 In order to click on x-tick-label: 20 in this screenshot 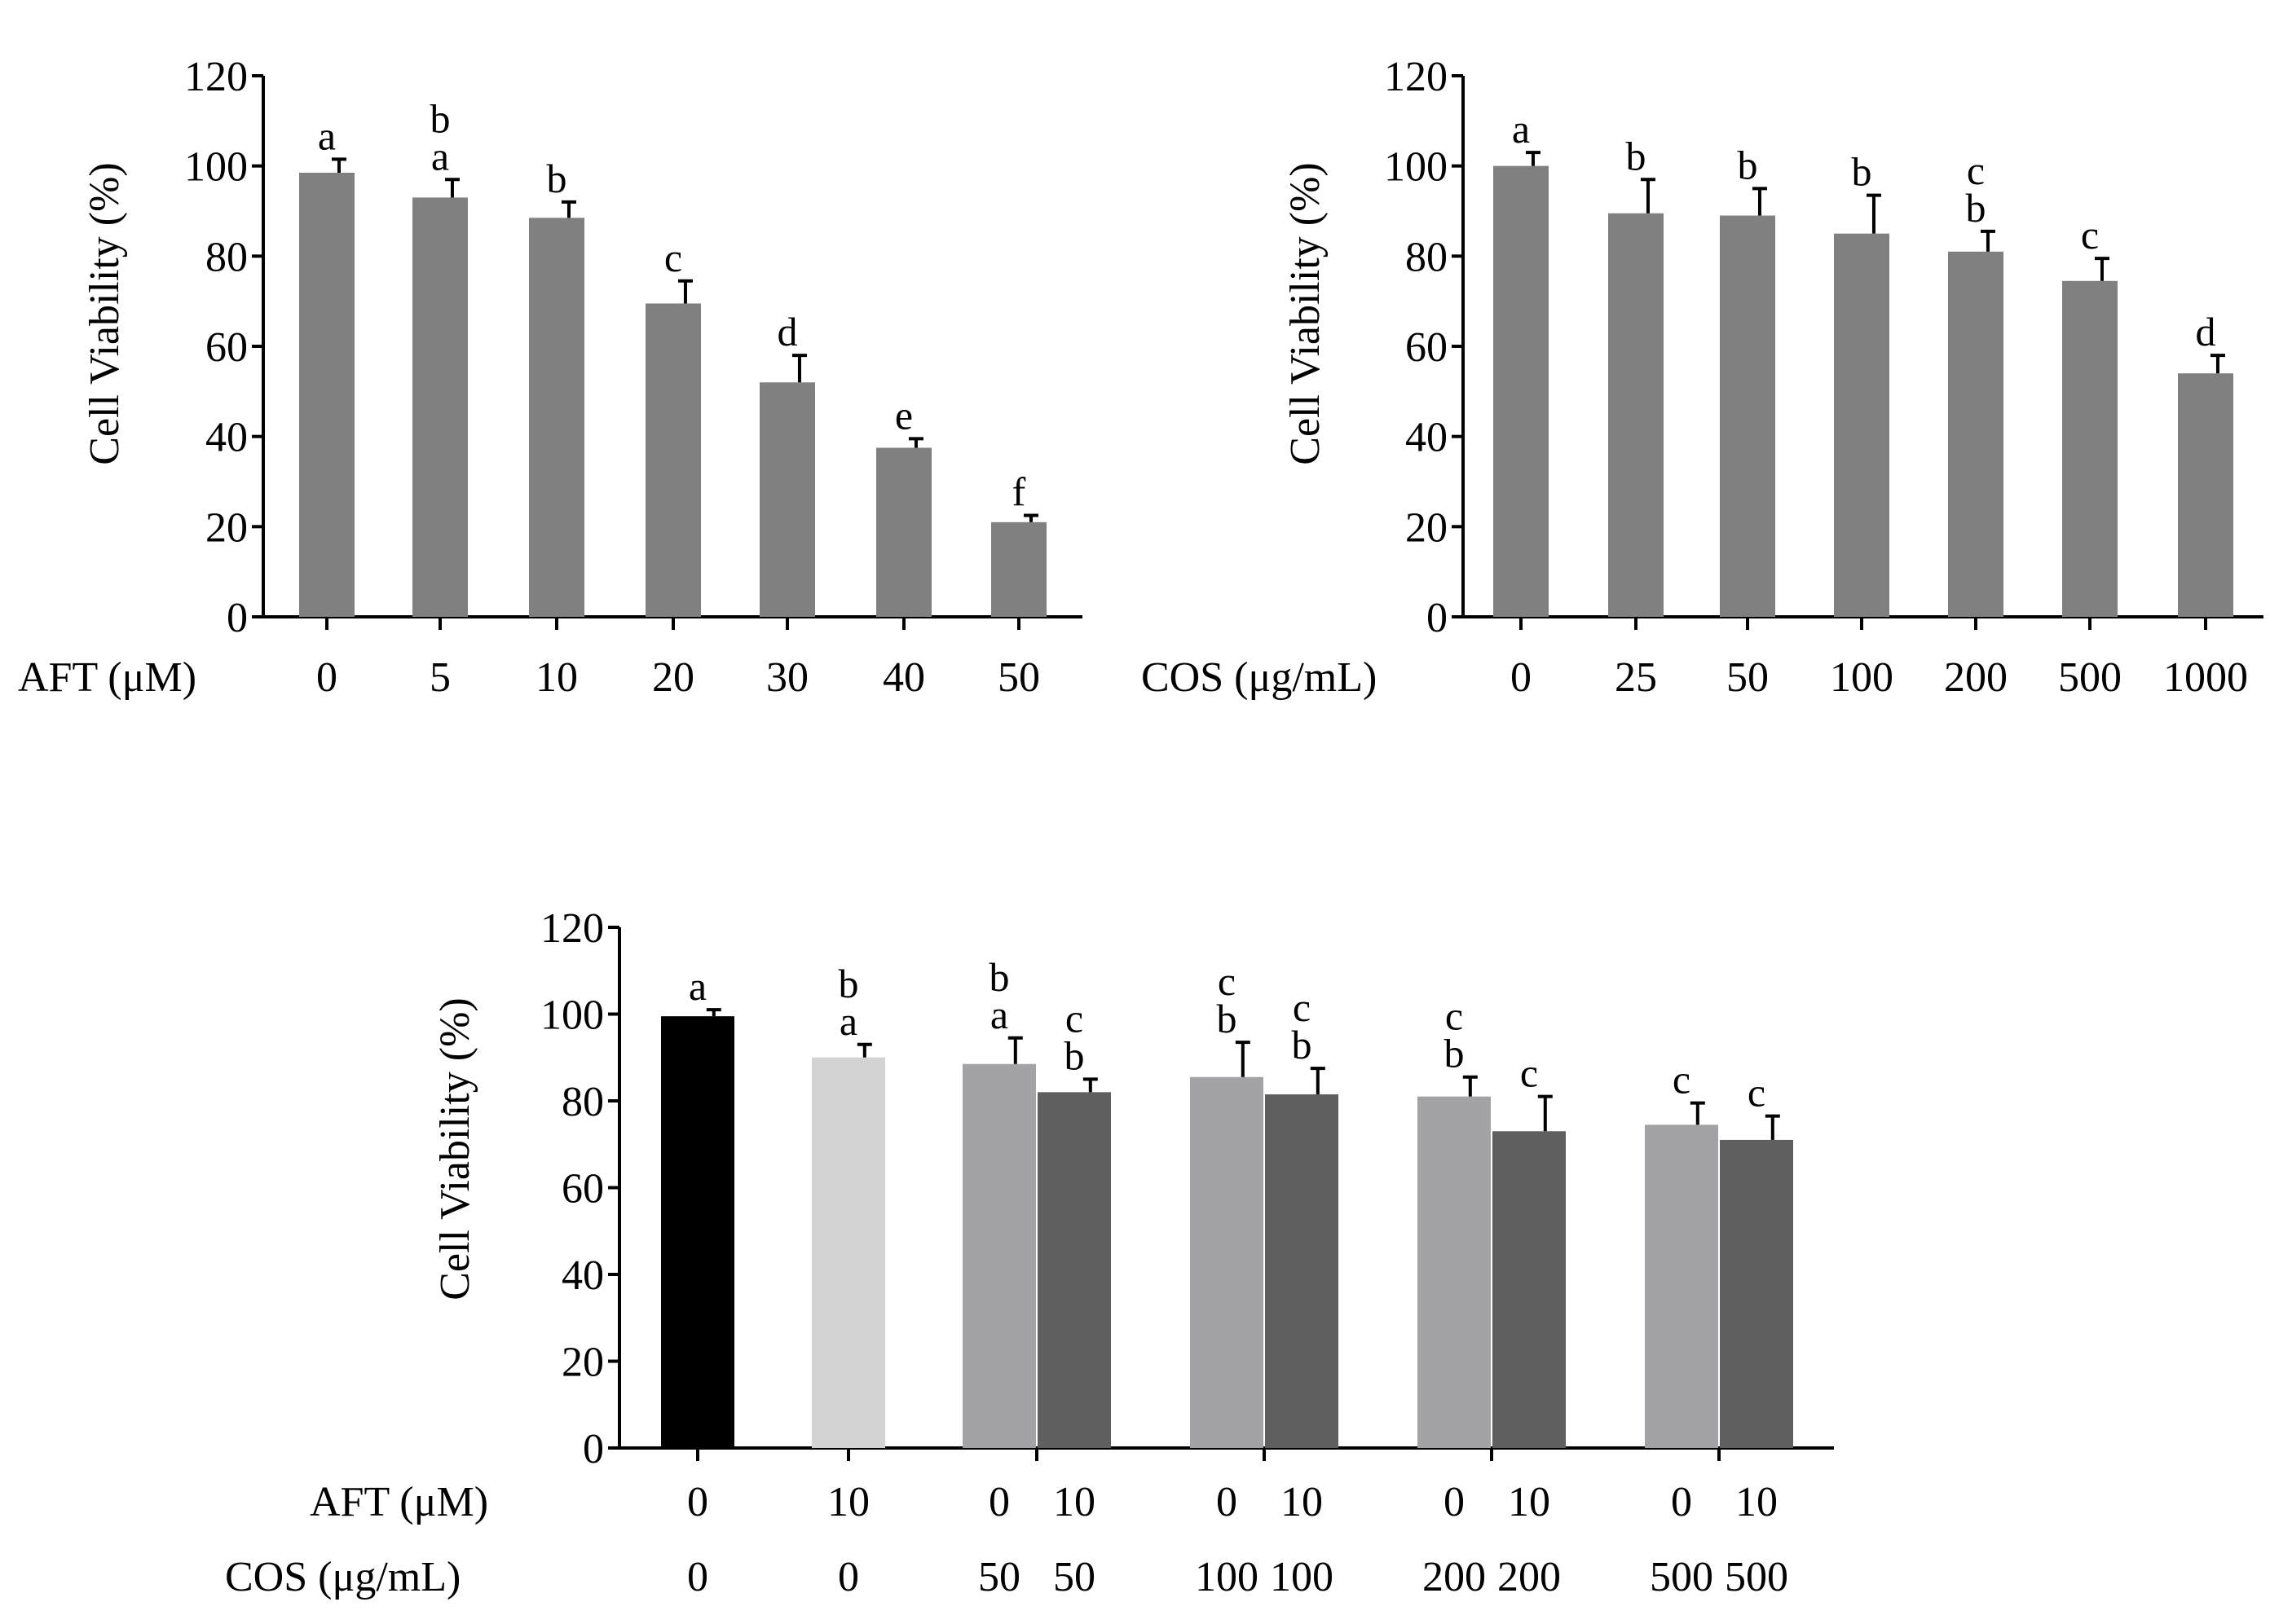, I will do `click(673, 677)`.